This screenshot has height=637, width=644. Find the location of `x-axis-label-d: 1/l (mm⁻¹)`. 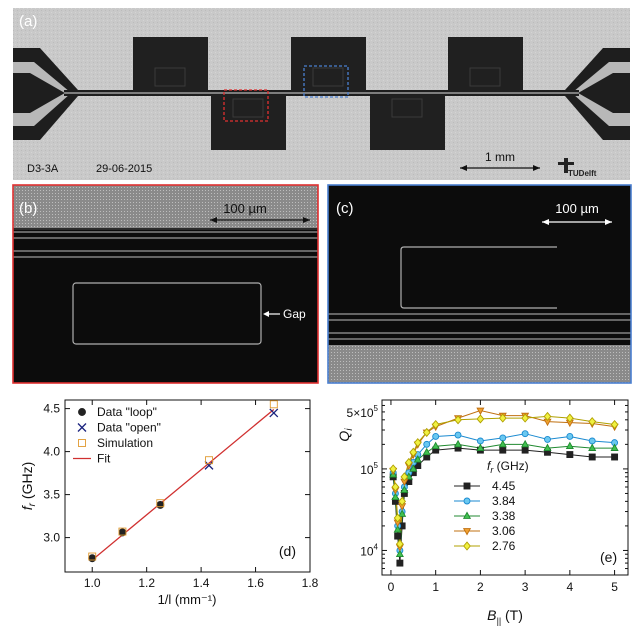

x-axis-label-d: 1/l (mm⁻¹) is located at coordinates (187, 599).